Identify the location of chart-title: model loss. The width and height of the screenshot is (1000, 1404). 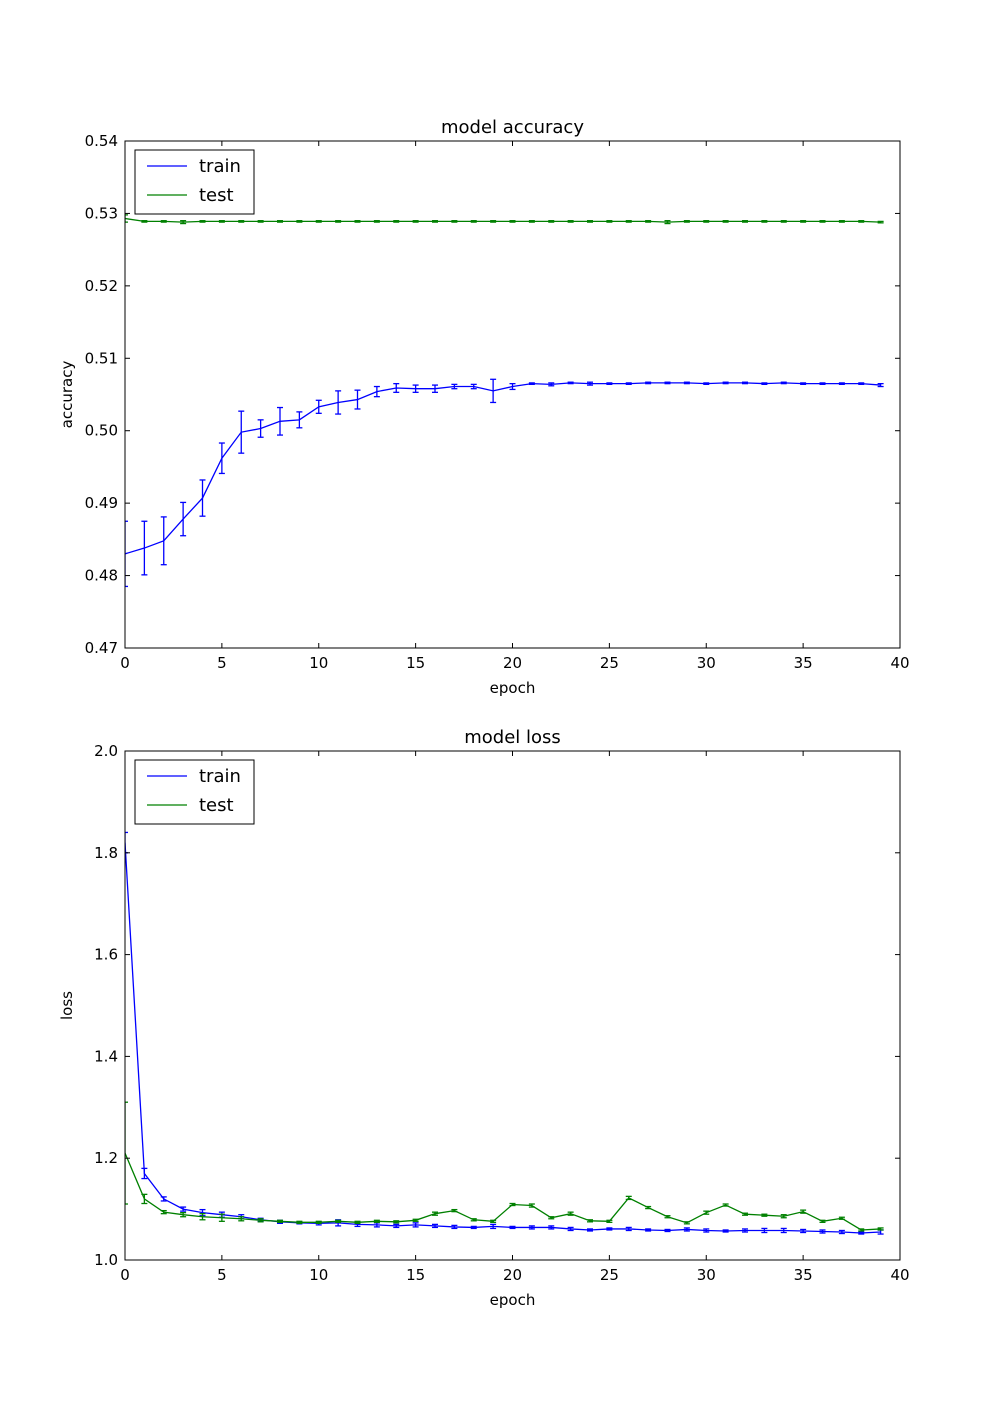
(512, 737).